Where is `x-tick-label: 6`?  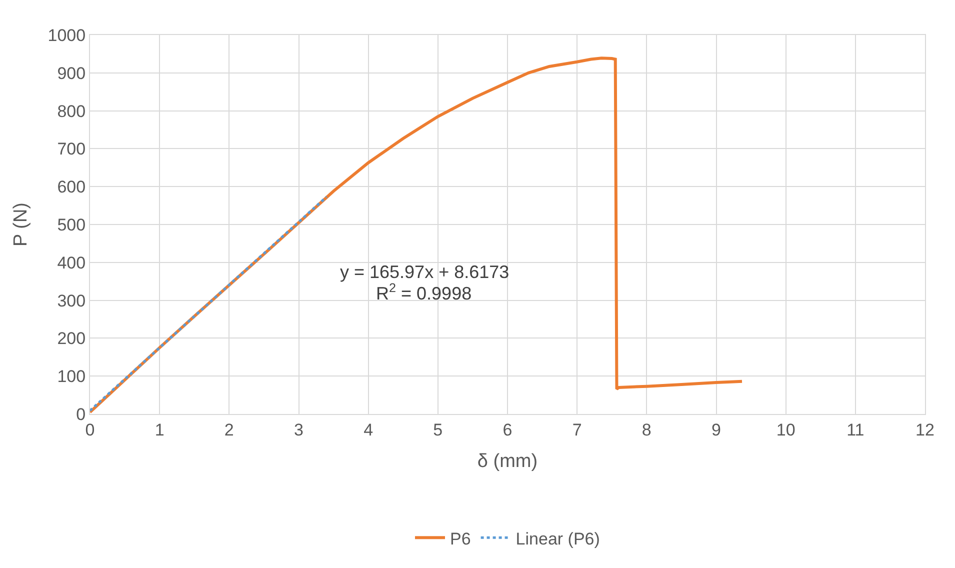
x-tick-label: 6 is located at coordinates (507, 430).